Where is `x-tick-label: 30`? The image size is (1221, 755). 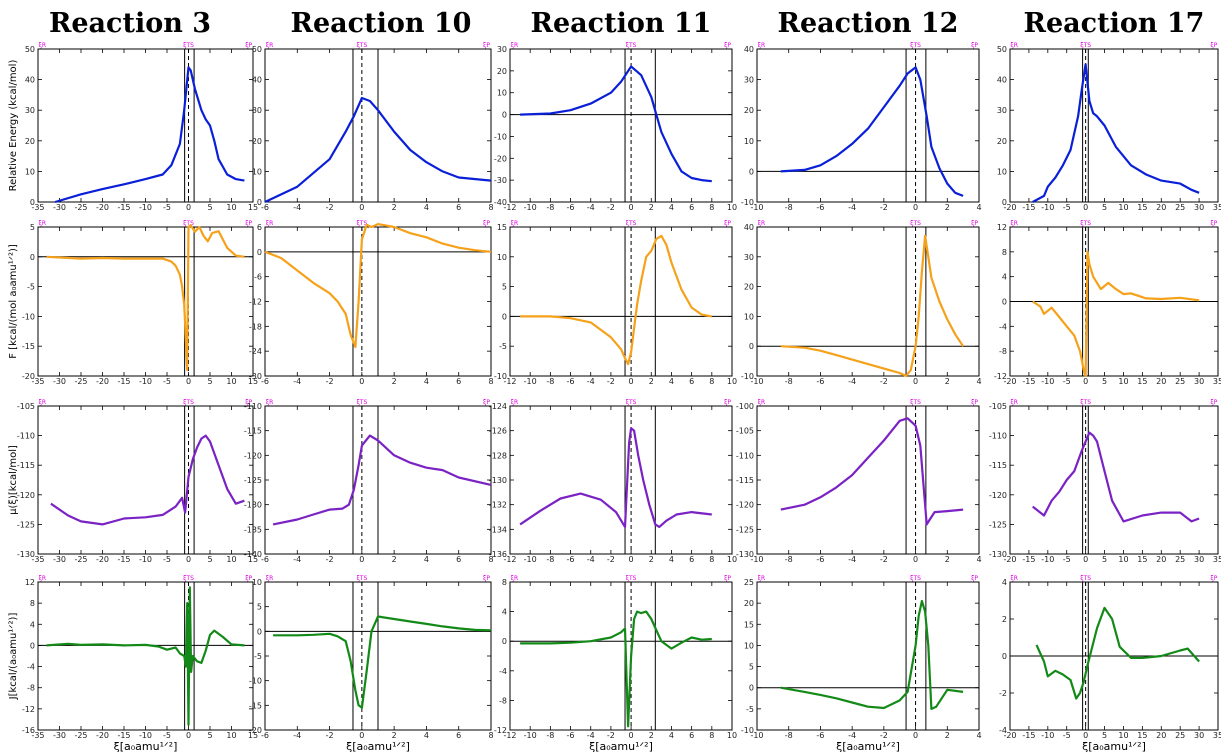 x-tick-label: 30 is located at coordinates (1199, 735).